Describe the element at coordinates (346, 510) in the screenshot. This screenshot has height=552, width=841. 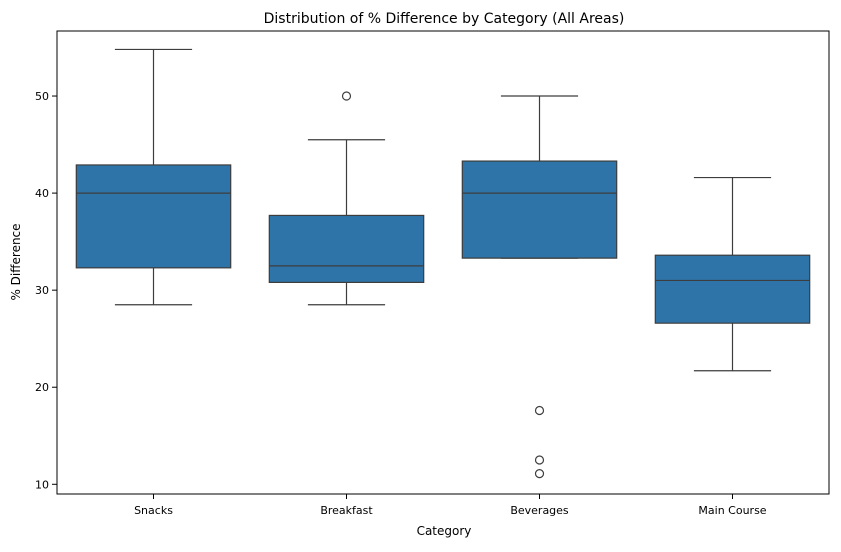
I see `x-tick-label: Breakfast` at that location.